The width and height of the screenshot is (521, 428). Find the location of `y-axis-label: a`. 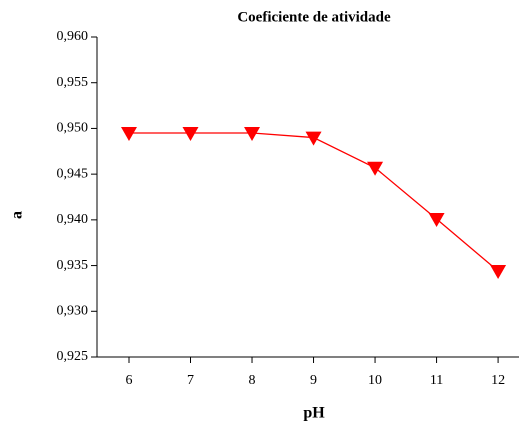

y-axis-label: a is located at coordinates (17, 215).